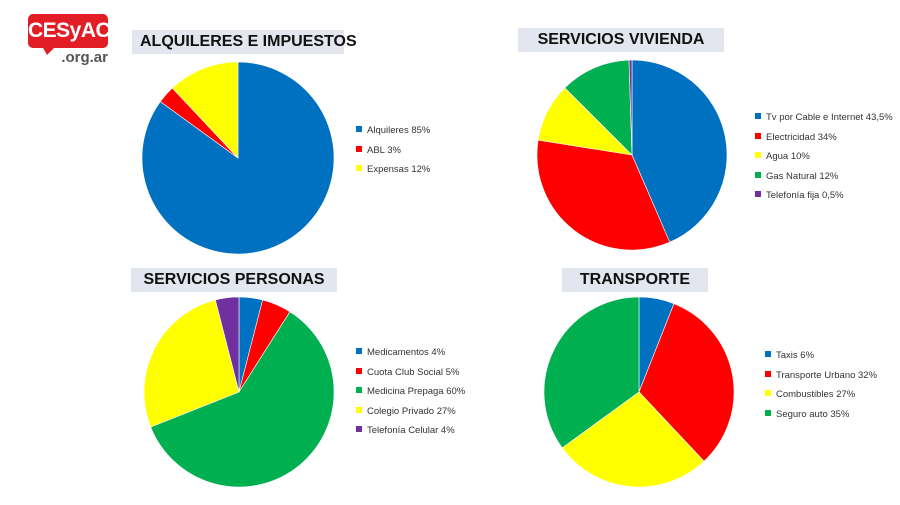  What do you see at coordinates (816, 394) in the screenshot?
I see `legend-label: Combustibles 27%` at bounding box center [816, 394].